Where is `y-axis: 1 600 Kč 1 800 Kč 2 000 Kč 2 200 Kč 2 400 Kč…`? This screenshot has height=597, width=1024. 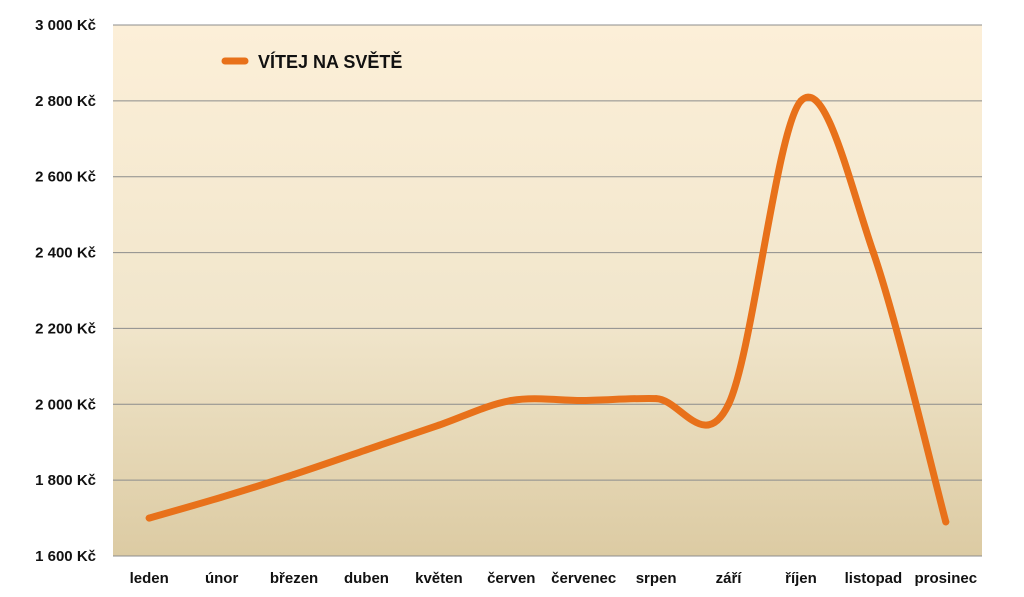
y-axis: 1 600 Kč 1 800 Kč 2 000 Kč 2 200 Kč 2 400 Kč… is located at coordinates (65, 291).